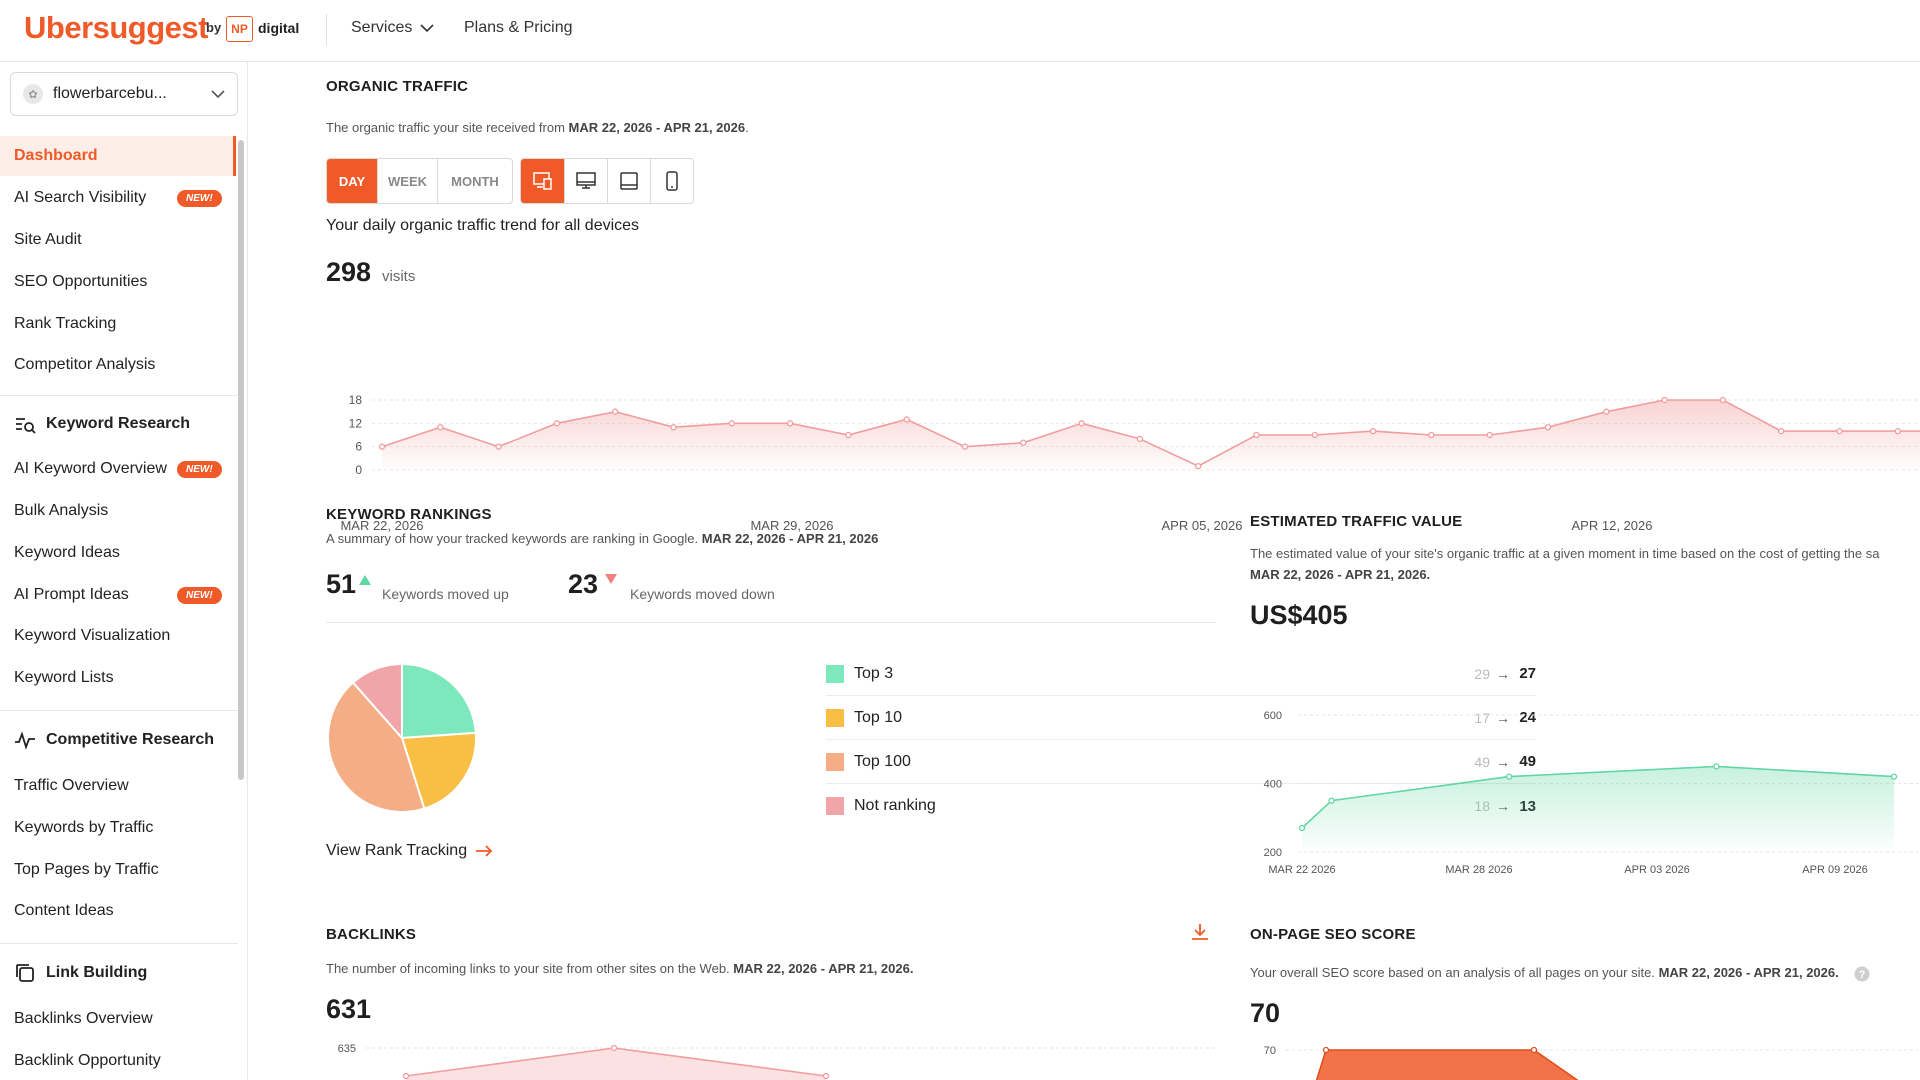 The image size is (1920, 1080). I want to click on tablet-tab, so click(629, 181).